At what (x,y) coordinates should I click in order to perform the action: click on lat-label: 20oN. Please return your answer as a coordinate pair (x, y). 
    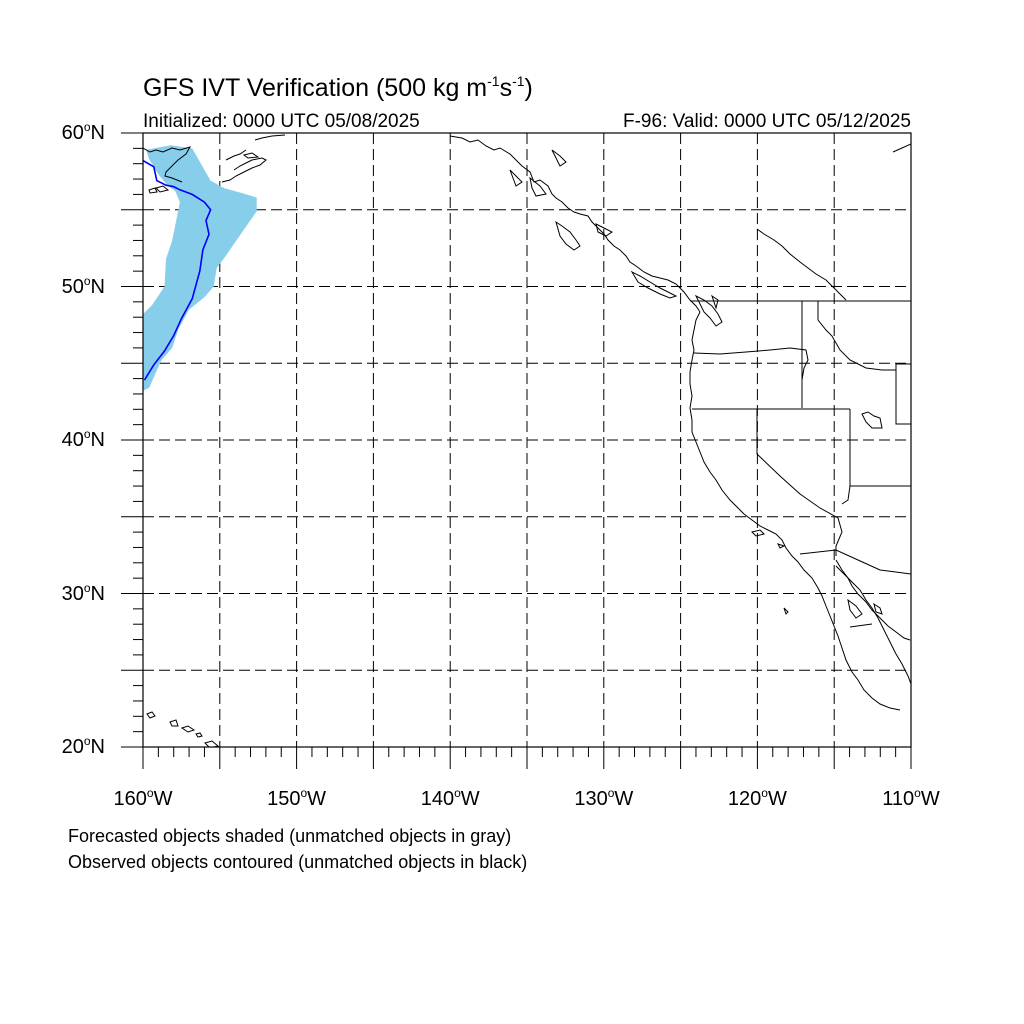
    Looking at the image, I should click on (83, 746).